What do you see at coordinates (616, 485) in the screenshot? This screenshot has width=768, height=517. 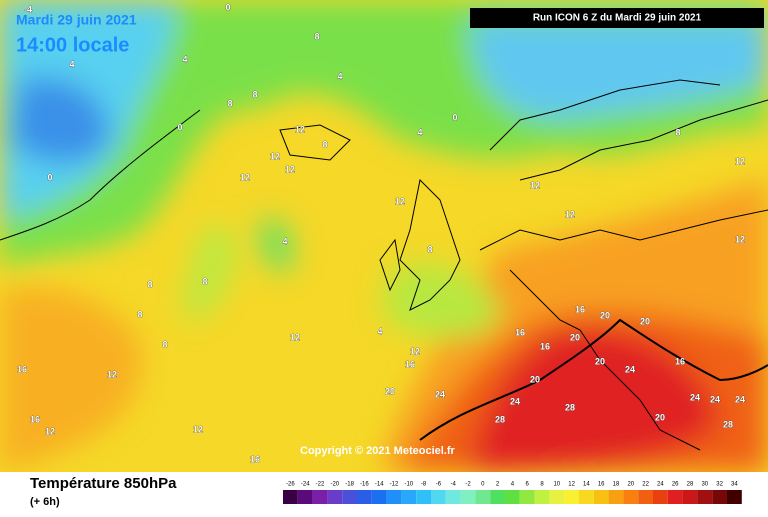 I see `scale-label: 18` at bounding box center [616, 485].